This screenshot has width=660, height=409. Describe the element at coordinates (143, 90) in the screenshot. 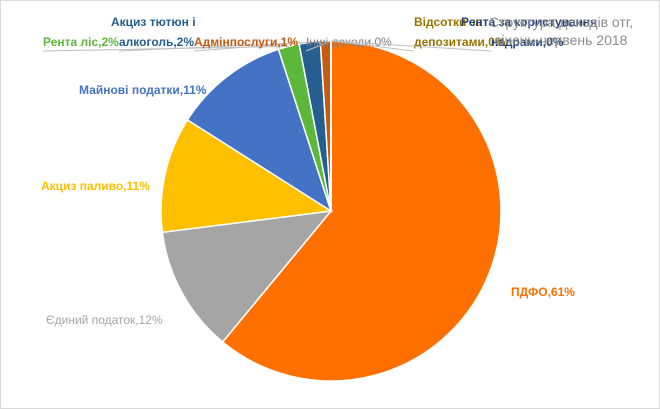

I see `data-label: Майнові податки,11%` at that location.